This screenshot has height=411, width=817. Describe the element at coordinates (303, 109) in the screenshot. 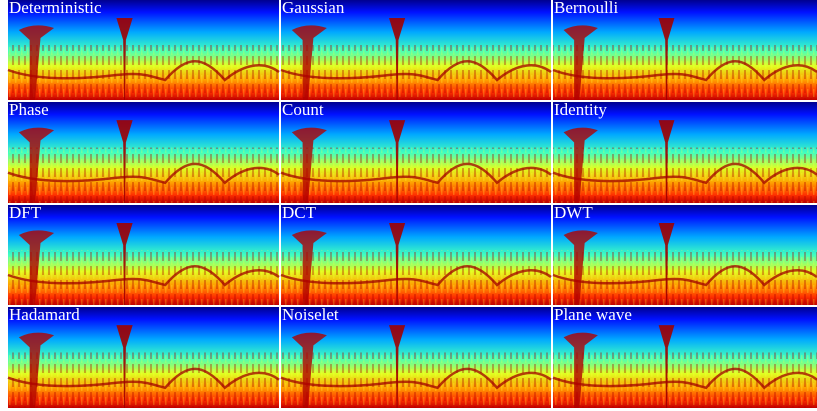

I see `panel-label: Count` at that location.